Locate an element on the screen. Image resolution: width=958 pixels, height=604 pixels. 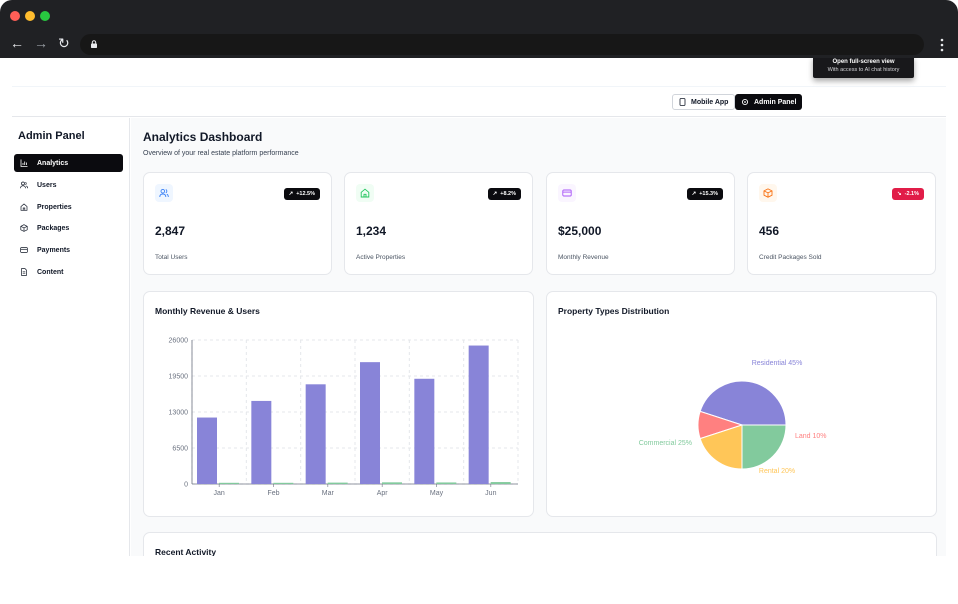
sidebar-item-label: Content is located at coordinates (50, 272).